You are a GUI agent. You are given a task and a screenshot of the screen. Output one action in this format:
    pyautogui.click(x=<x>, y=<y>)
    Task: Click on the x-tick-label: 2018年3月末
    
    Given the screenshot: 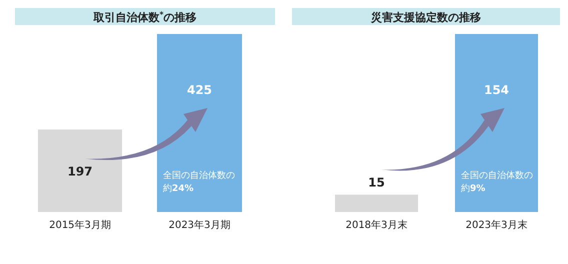 What is the action you would take?
    pyautogui.click(x=377, y=225)
    